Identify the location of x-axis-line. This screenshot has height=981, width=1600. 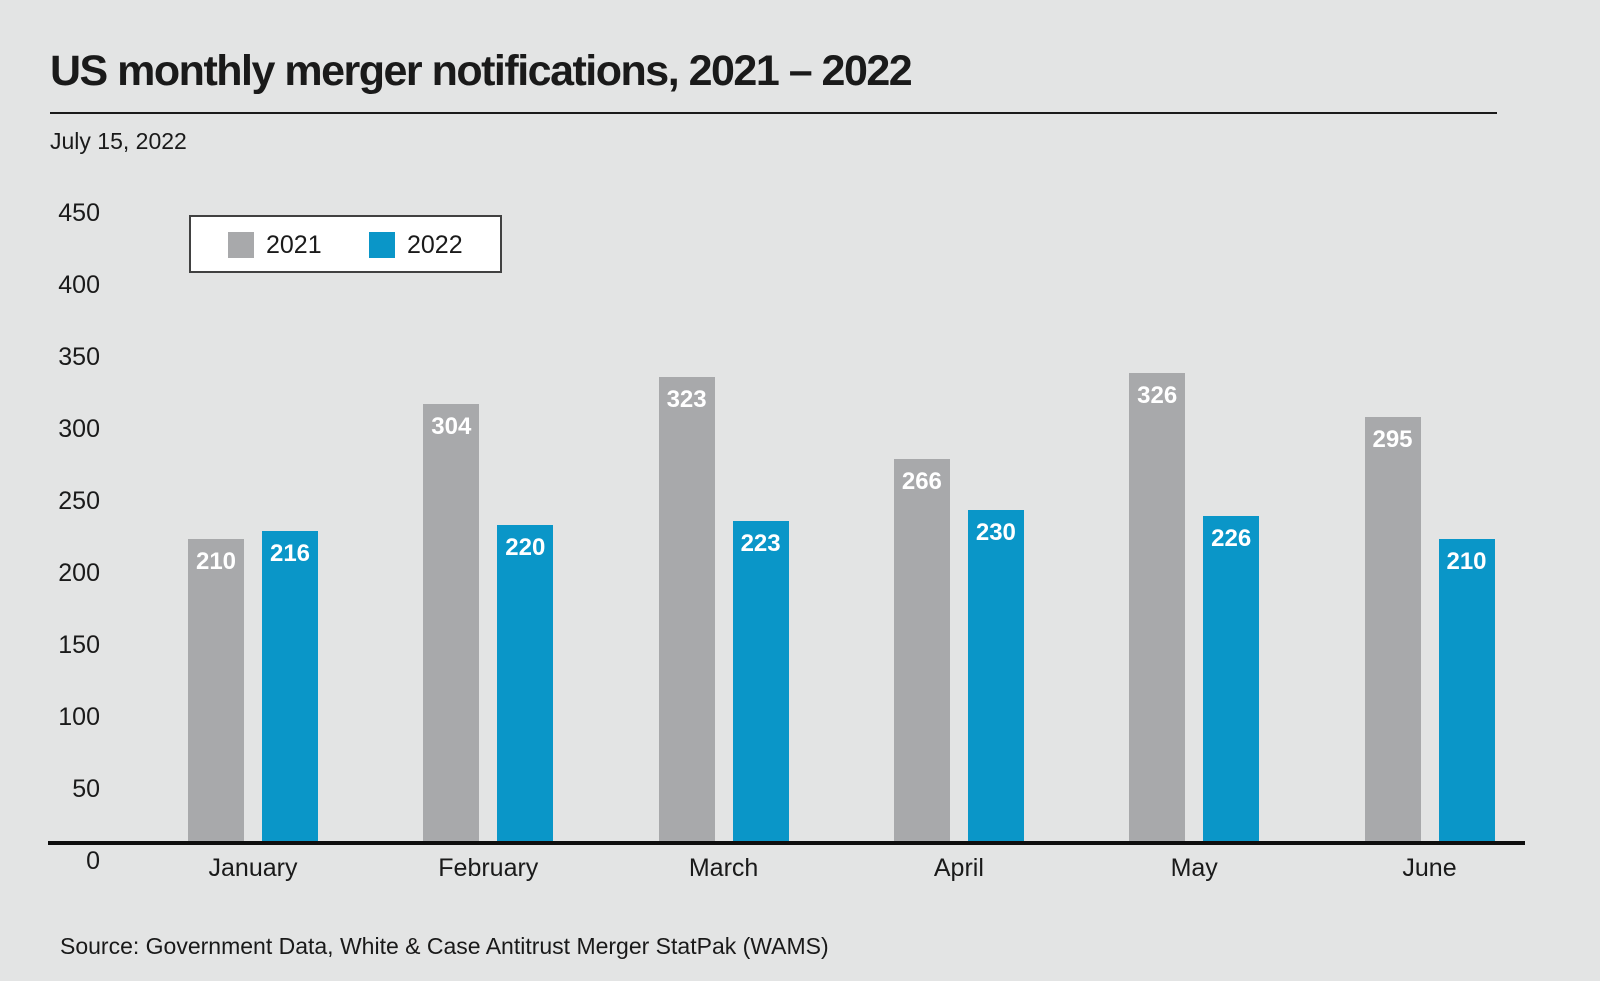
(786, 843).